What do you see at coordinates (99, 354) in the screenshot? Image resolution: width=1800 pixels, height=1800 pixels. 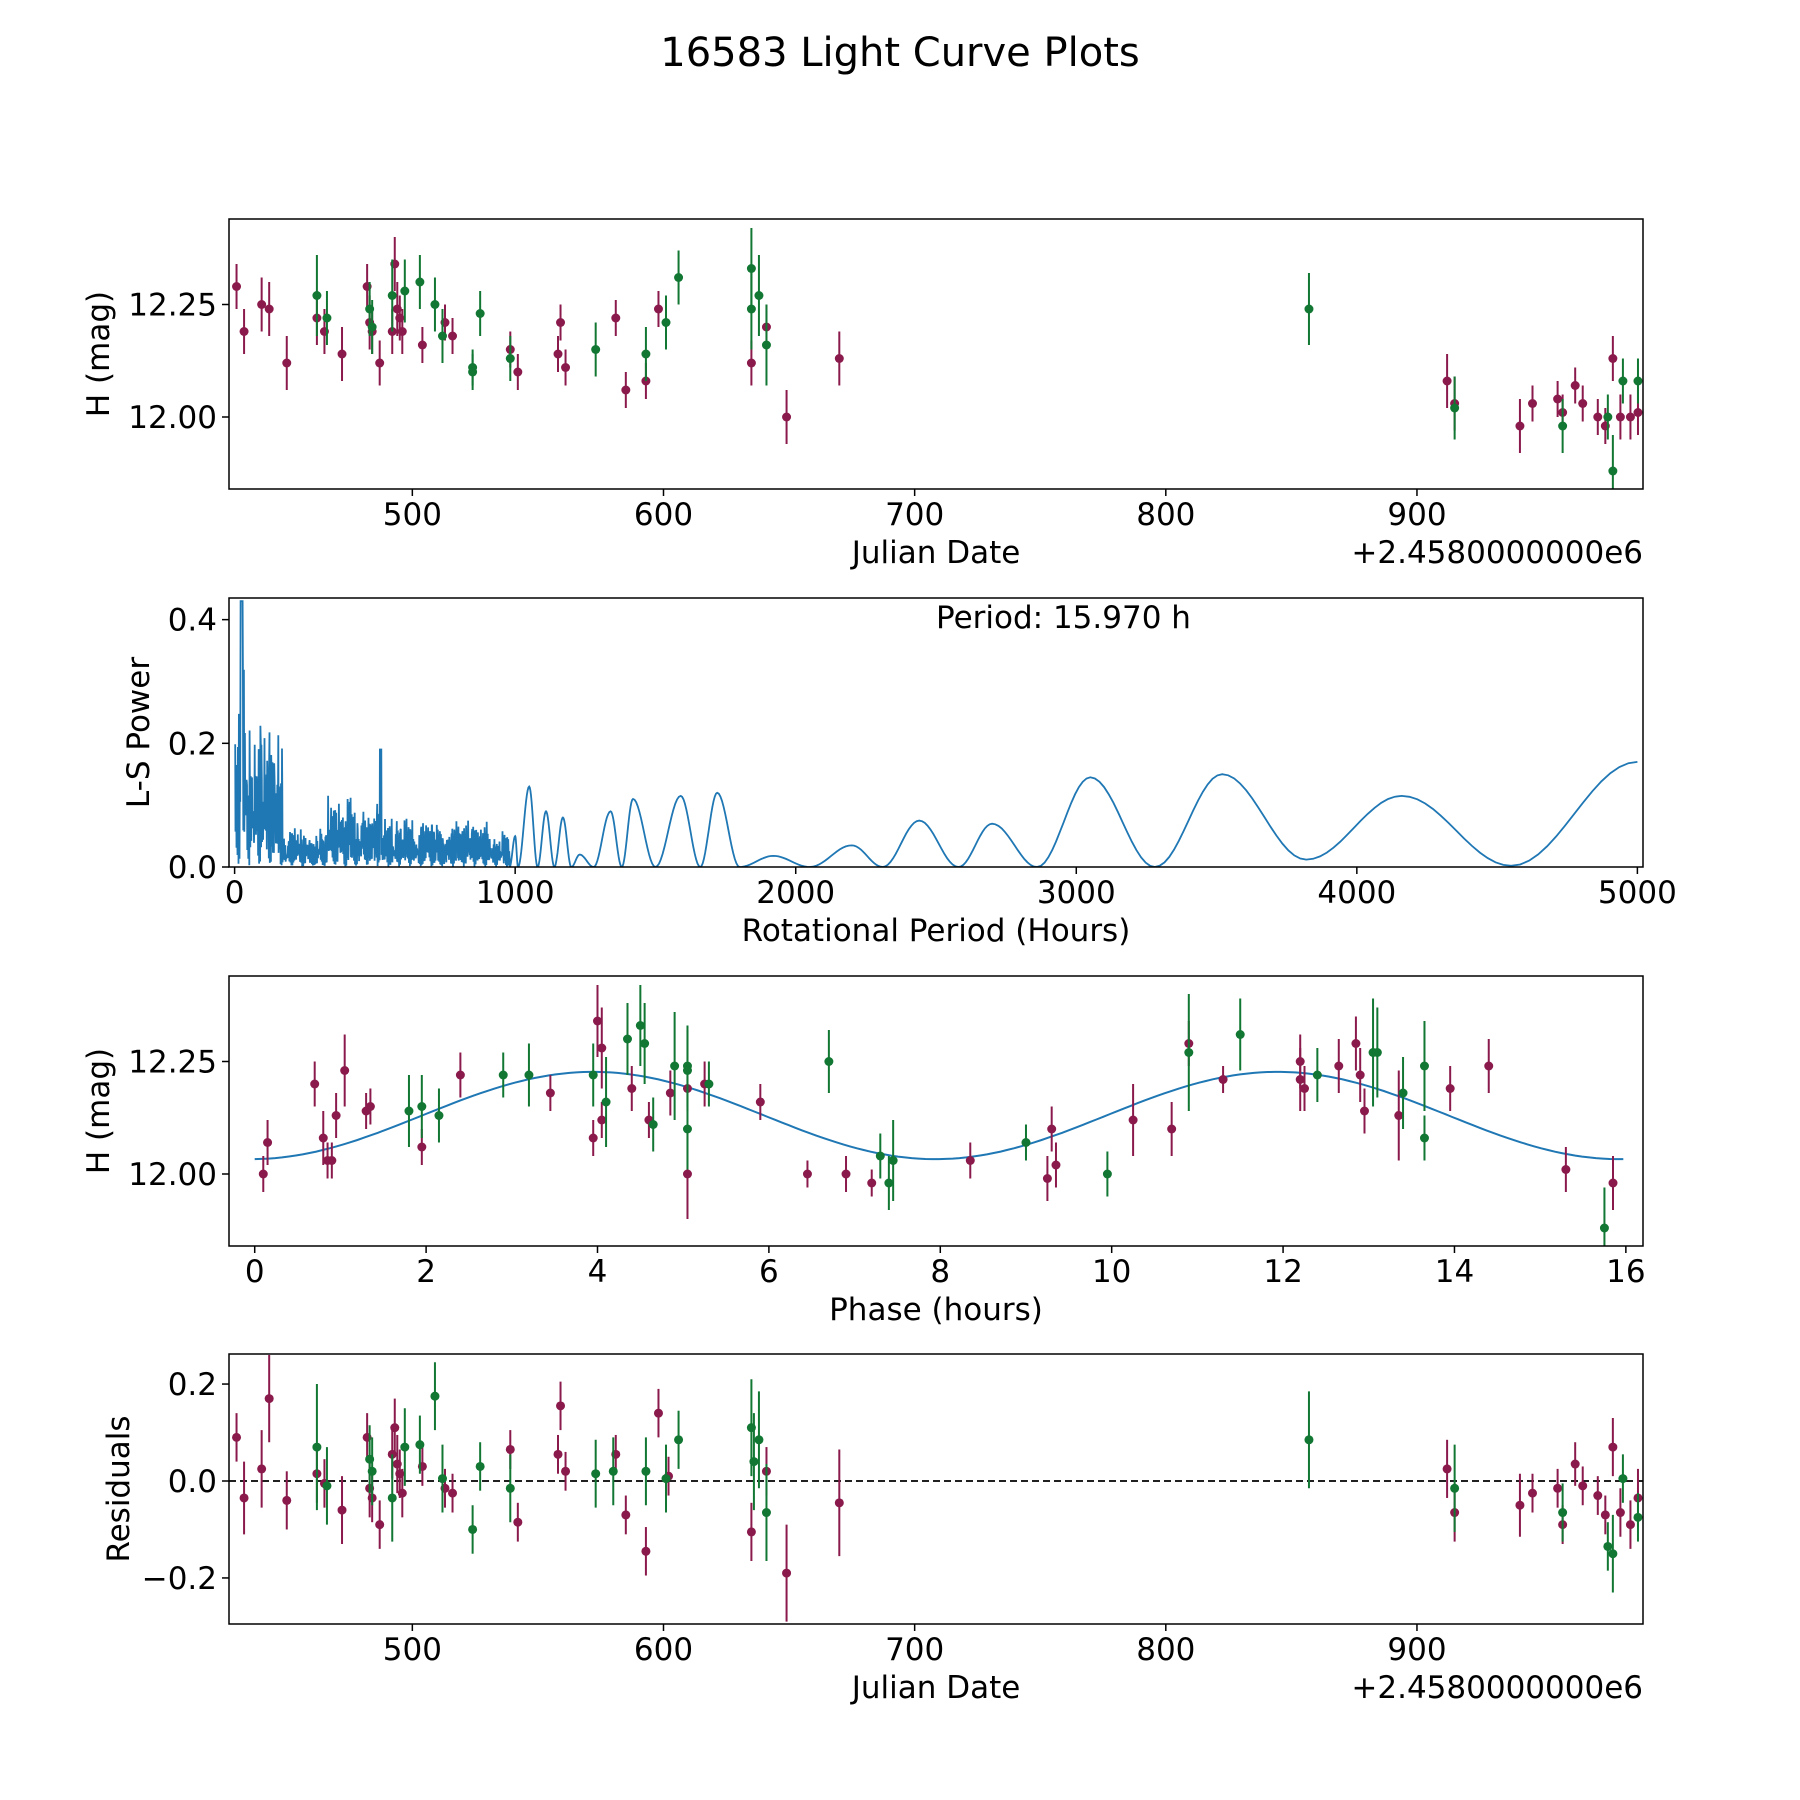 I see `y-axis-label: H (mag)` at bounding box center [99, 354].